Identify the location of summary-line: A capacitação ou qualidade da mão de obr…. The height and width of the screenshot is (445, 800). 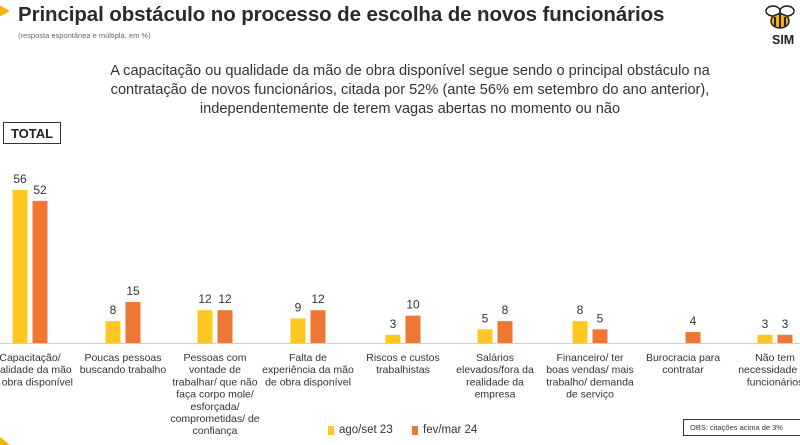
(410, 71).